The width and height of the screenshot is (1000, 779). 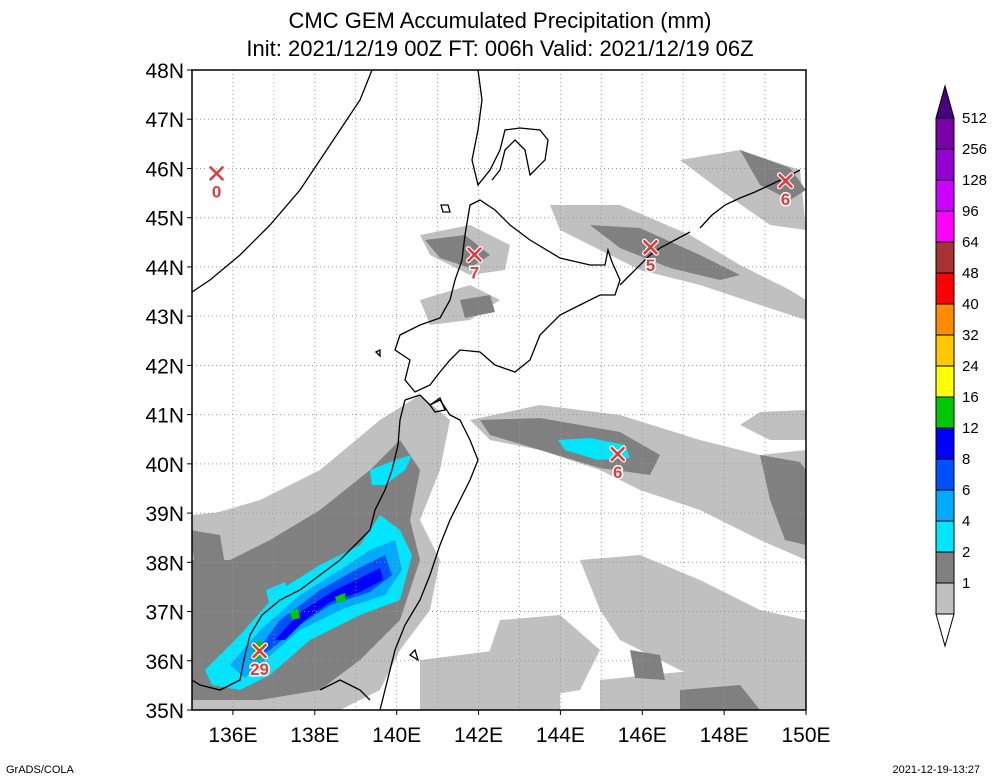 What do you see at coordinates (259, 669) in the screenshot?
I see `marker-value: 29` at bounding box center [259, 669].